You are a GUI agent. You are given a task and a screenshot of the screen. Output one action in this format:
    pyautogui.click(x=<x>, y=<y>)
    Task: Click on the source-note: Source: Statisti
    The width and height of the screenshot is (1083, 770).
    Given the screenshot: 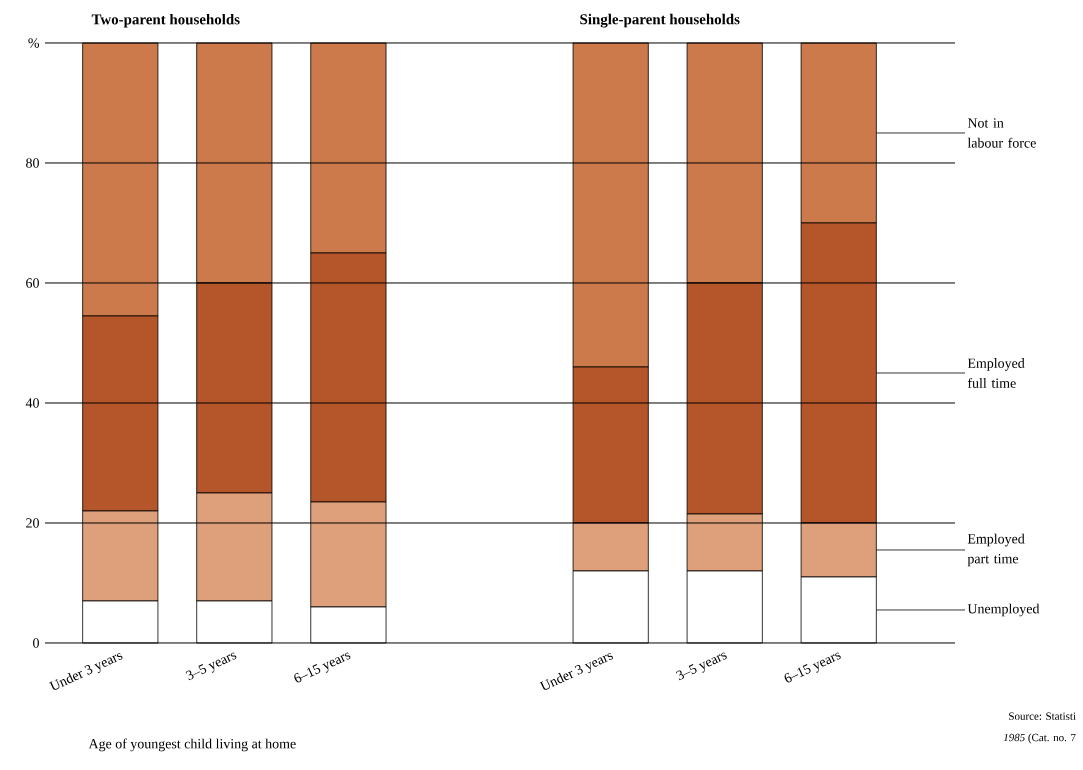 What is the action you would take?
    pyautogui.click(x=1042, y=716)
    